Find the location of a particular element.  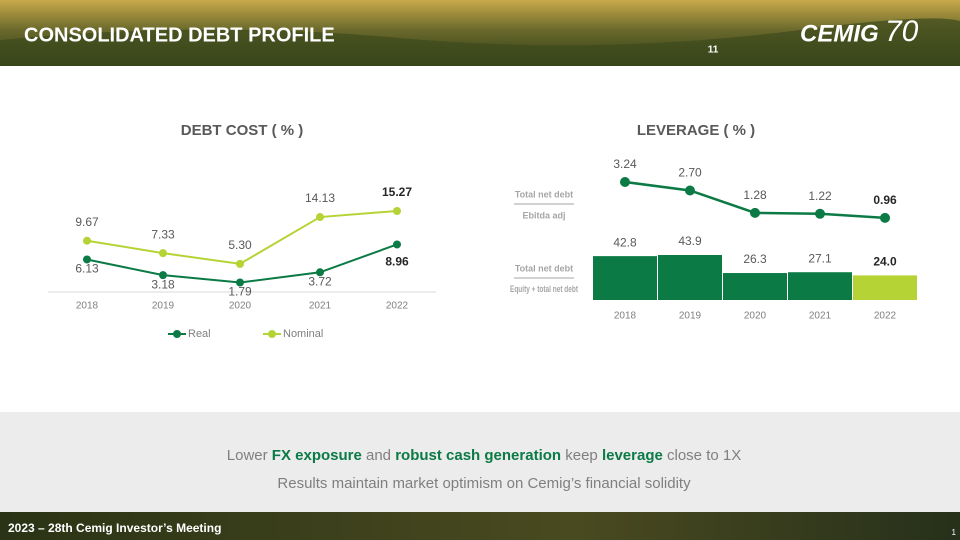

data-label: 1.22 is located at coordinates (820, 196).